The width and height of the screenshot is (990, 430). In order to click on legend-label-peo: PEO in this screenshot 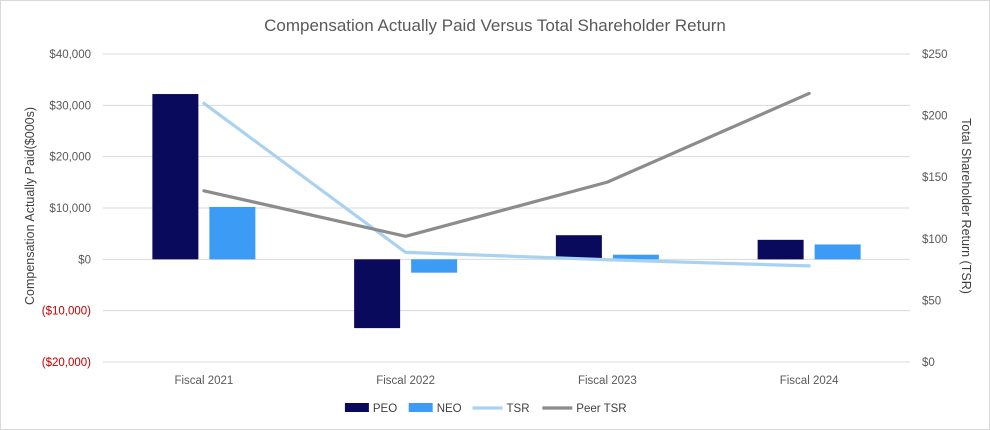, I will do `click(385, 409)`.